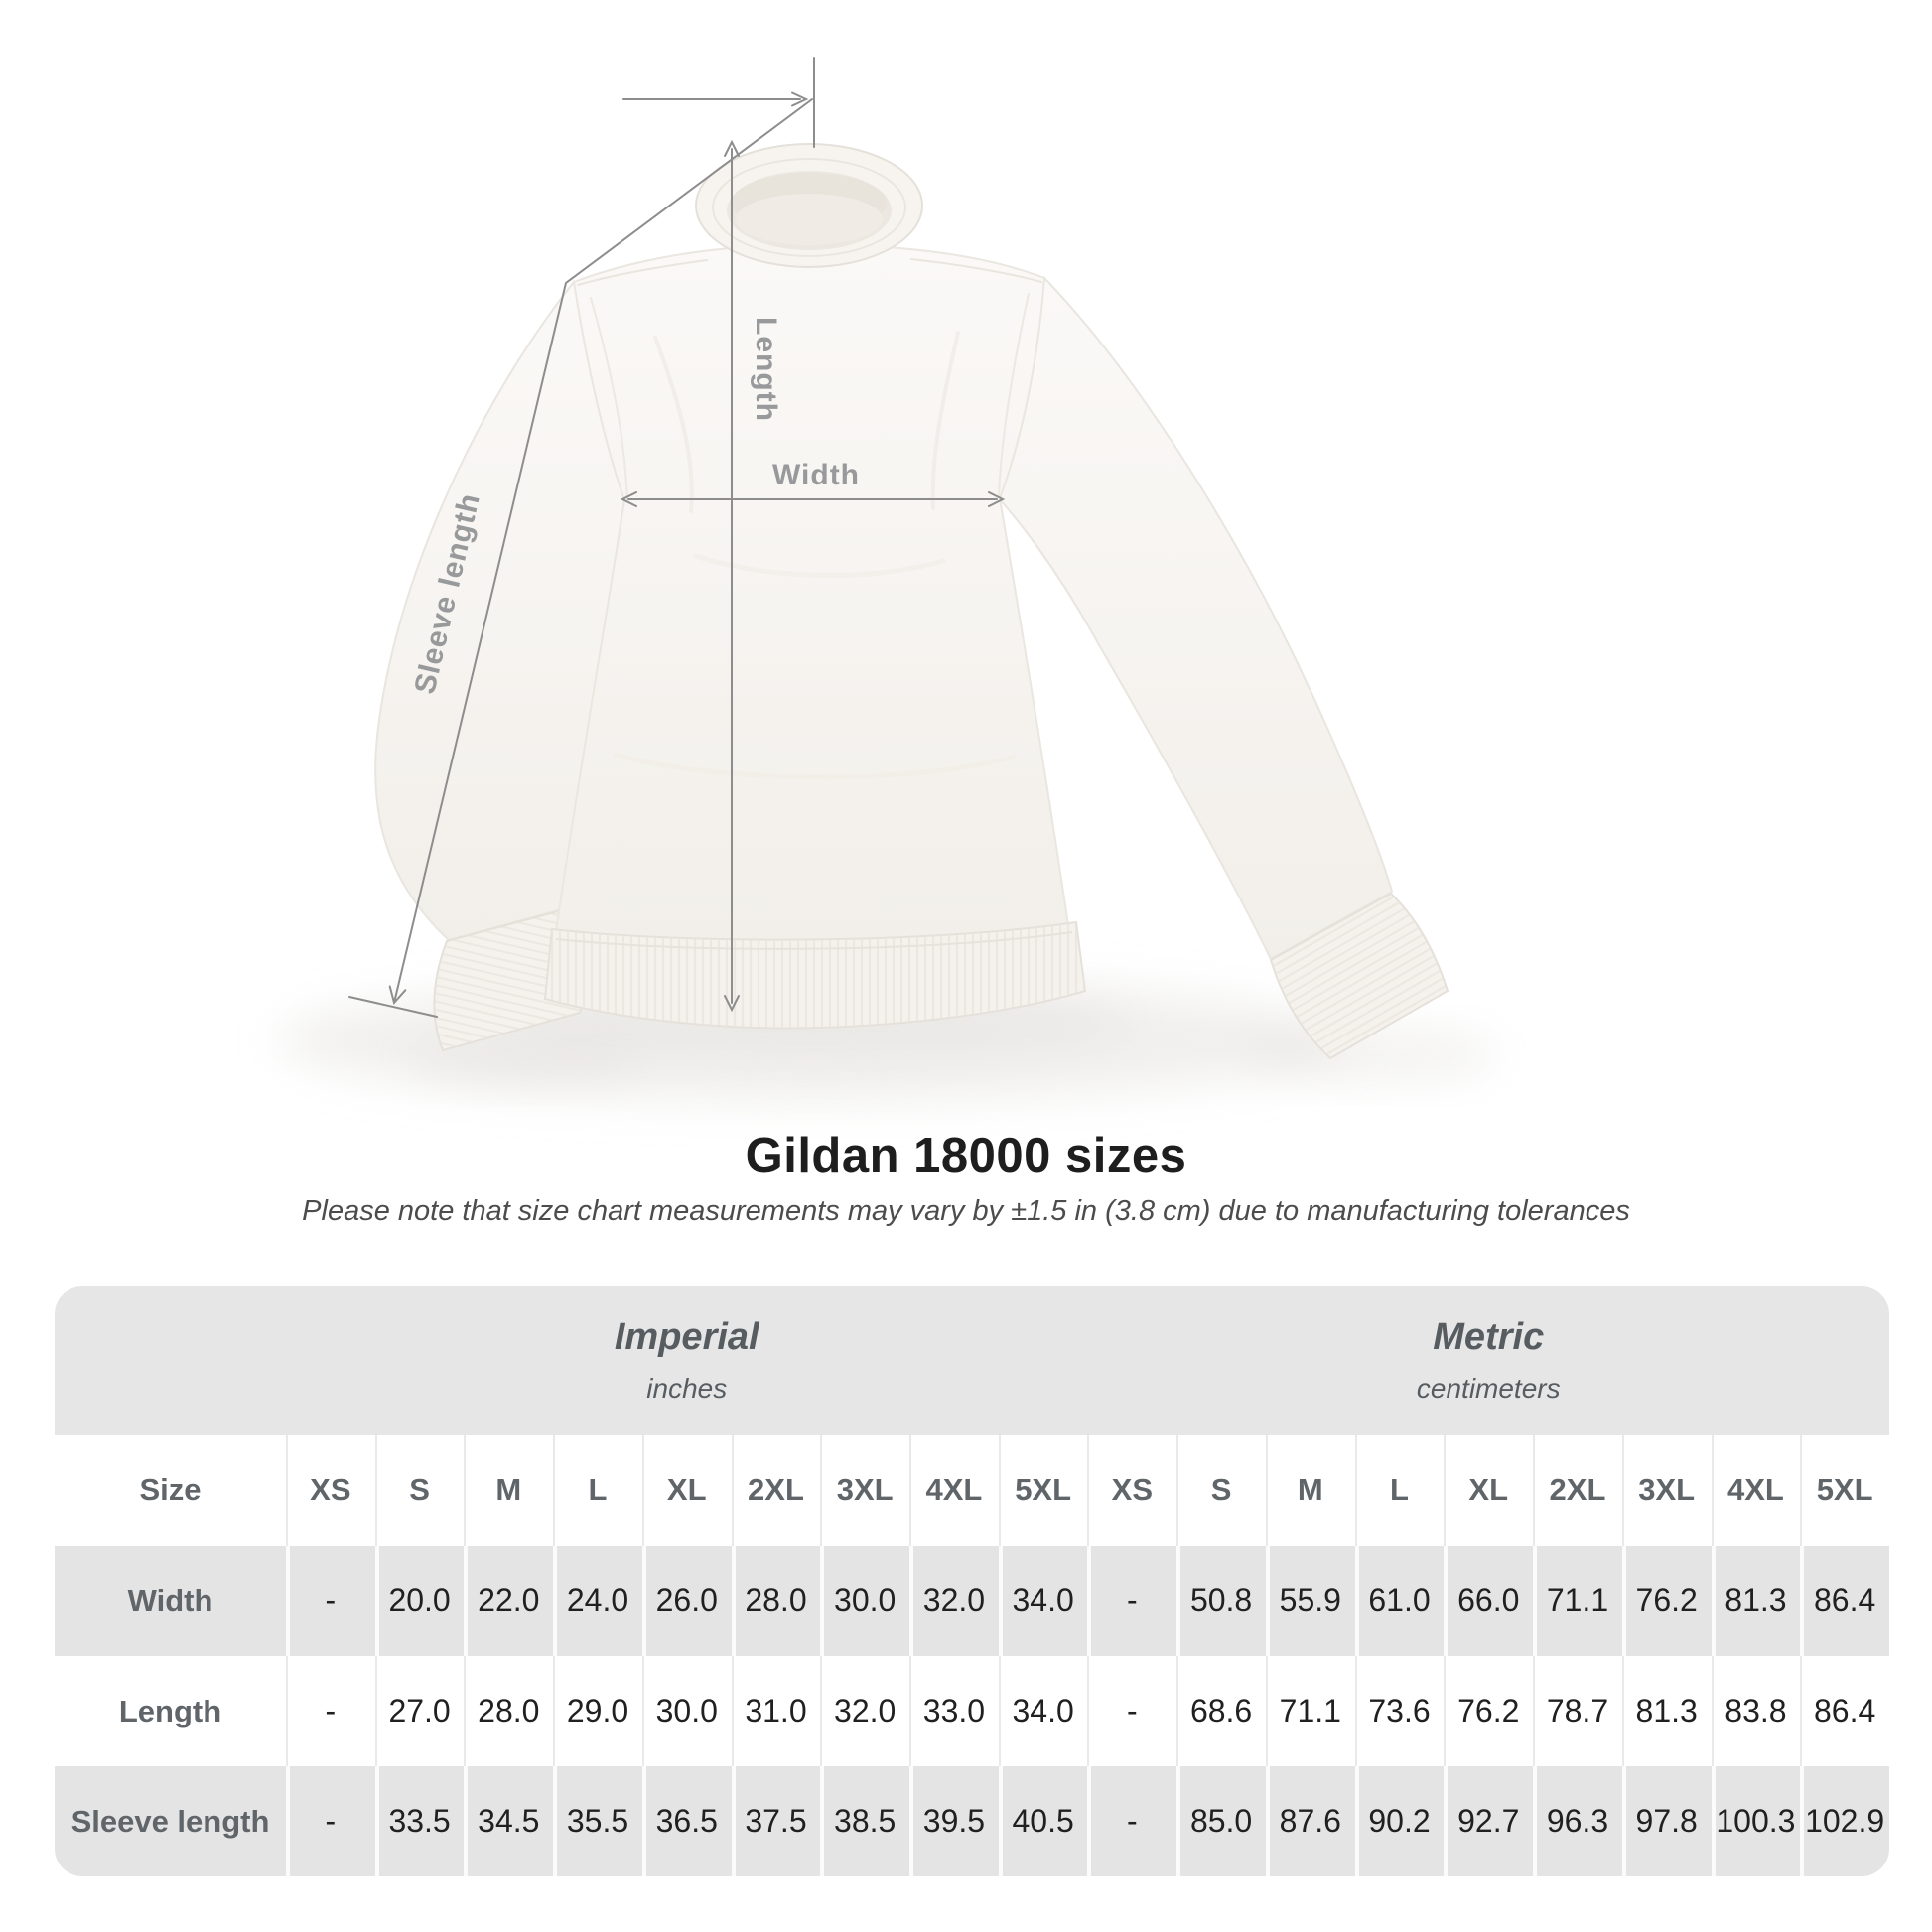  I want to click on value-cell: 35.5, so click(597, 1821).